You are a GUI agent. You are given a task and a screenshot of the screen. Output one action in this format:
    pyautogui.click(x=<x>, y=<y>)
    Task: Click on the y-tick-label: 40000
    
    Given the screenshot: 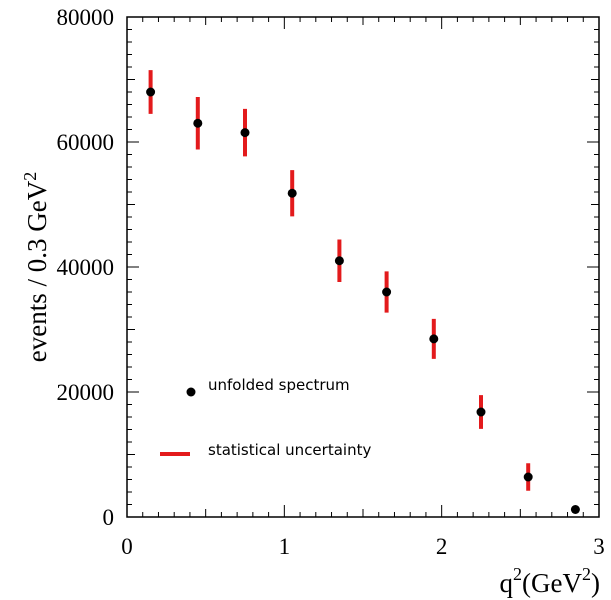 What is the action you would take?
    pyautogui.click(x=86, y=267)
    